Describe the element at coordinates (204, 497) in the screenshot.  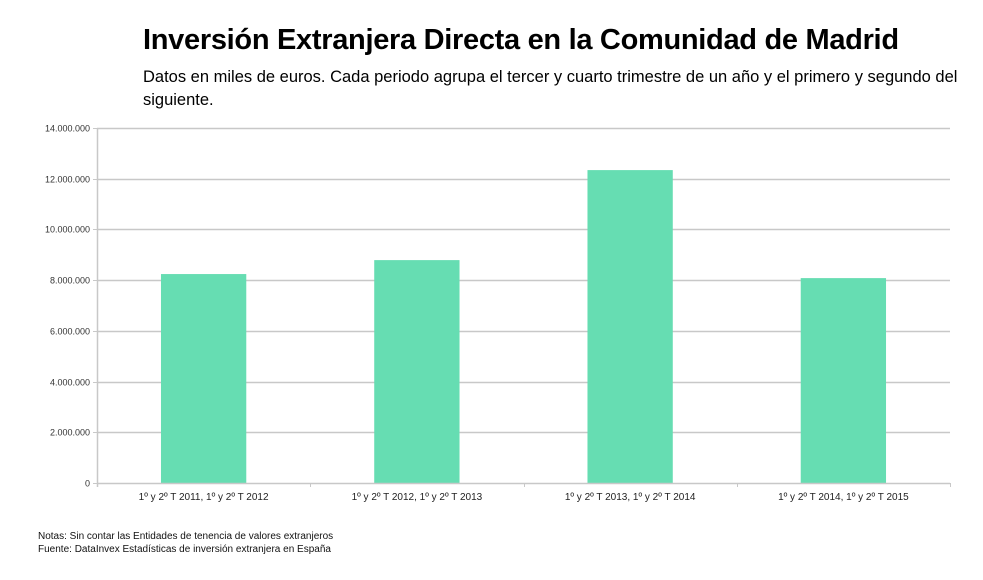
I see `x-tick-label: 1º y 2º T 2011, 1º y 2º T 2012` at that location.